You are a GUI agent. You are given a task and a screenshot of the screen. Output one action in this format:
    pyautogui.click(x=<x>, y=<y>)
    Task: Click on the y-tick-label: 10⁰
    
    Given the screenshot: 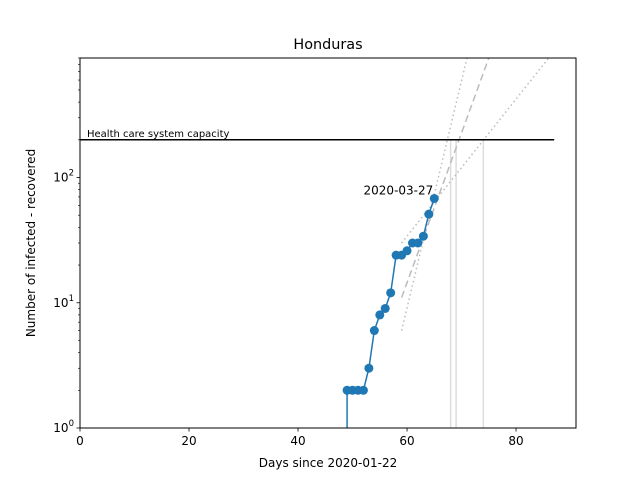 What is the action you would take?
    pyautogui.click(x=63, y=427)
    